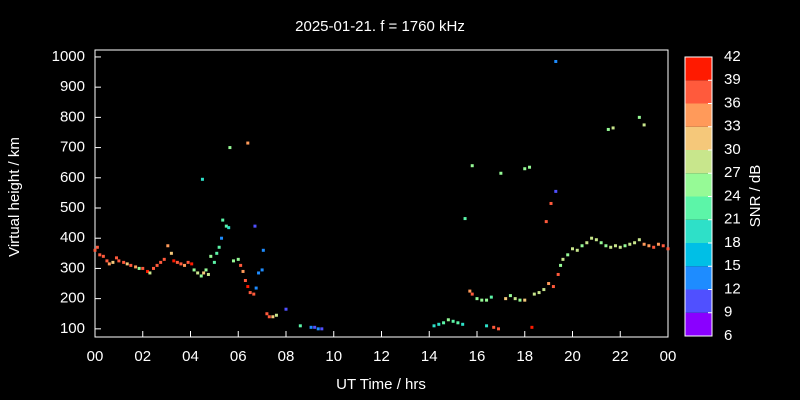 The height and width of the screenshot is (400, 800). Describe the element at coordinates (732, 126) in the screenshot. I see `colorbar-tick-label: 33` at that location.